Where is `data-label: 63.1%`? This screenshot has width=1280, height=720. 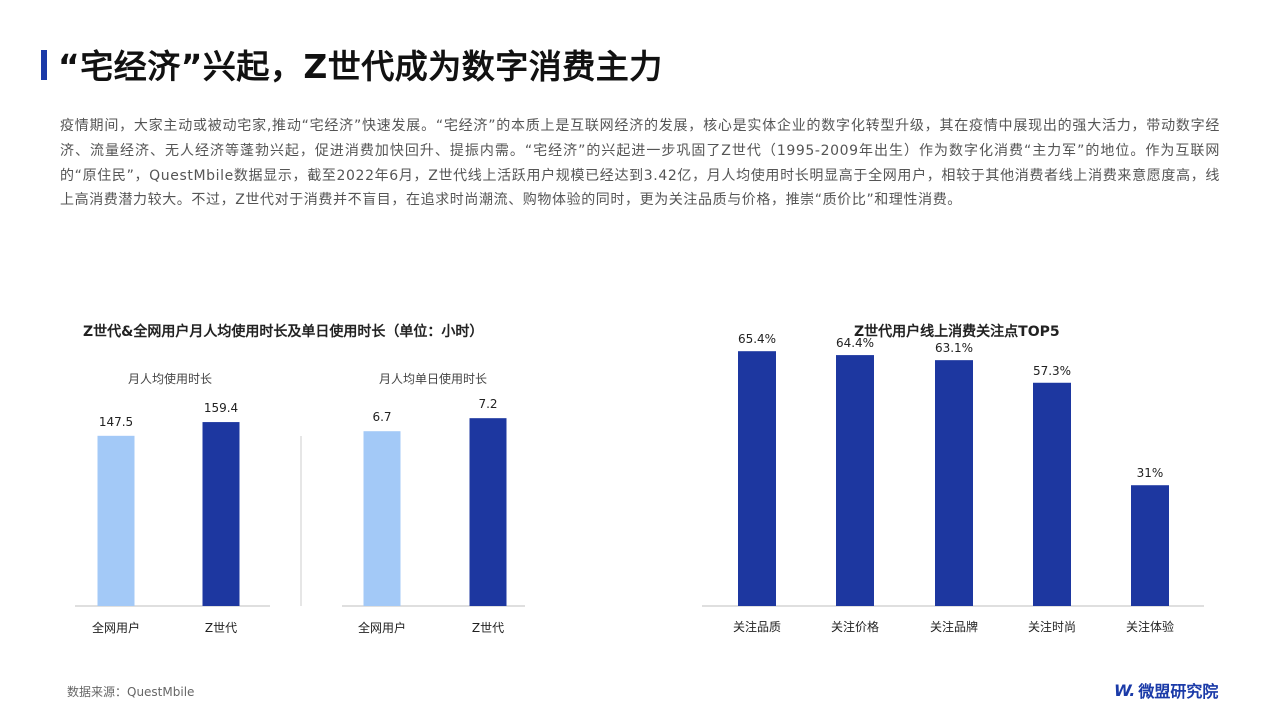 data-label: 63.1% is located at coordinates (954, 348).